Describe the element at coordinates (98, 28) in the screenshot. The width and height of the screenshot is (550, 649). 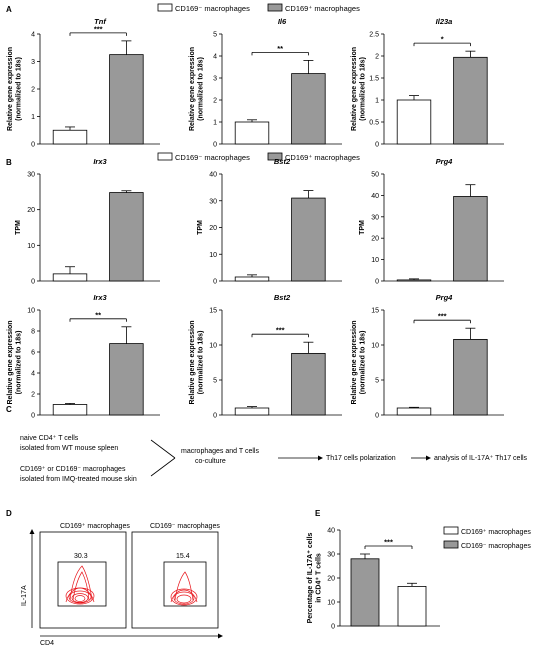
I see `significance-label: ***` at that location.